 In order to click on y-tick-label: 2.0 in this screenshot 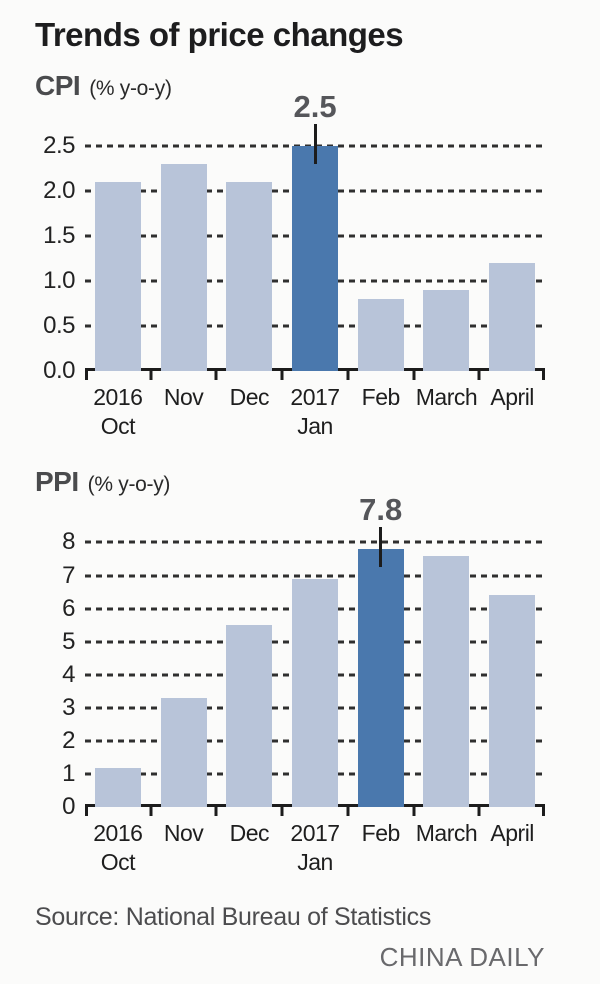, I will do `click(59, 190)`.